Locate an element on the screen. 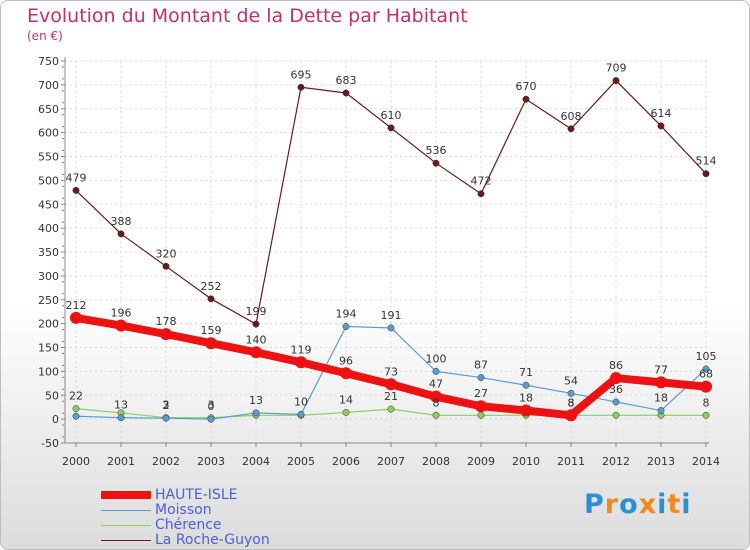 The height and width of the screenshot is (550, 750). data-label: 119 is located at coordinates (301, 349).